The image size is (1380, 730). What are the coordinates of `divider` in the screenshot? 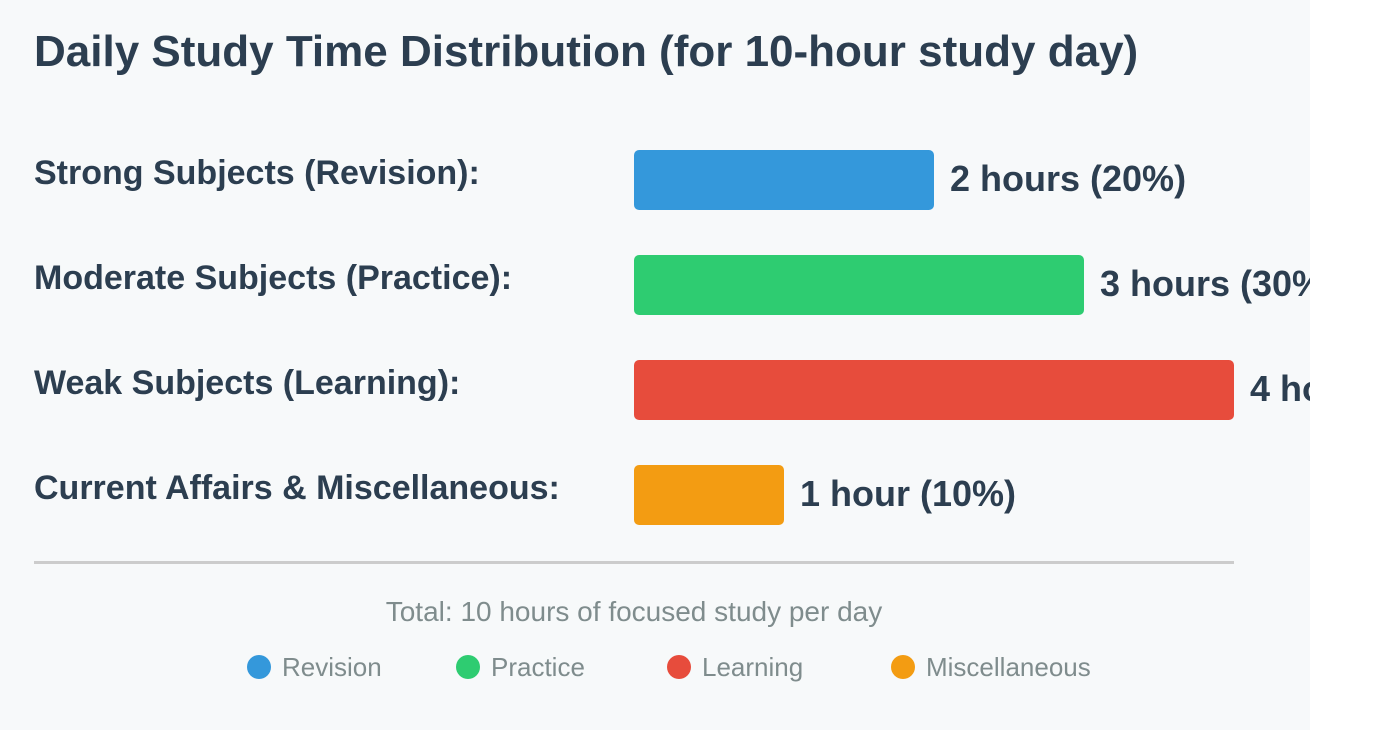 It's located at (634, 562).